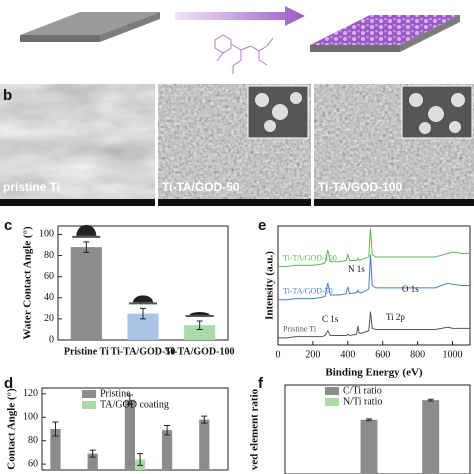 The width and height of the screenshot is (474, 474). I want to click on y-tick-label: 20, so click(49, 318).